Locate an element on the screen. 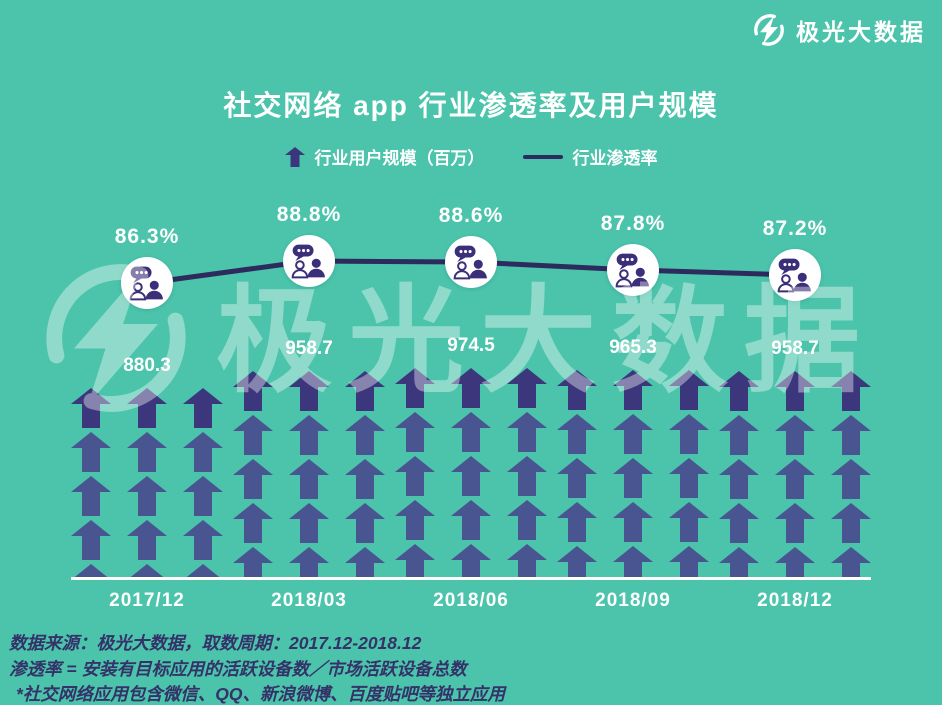  penetration-label: 88.8% is located at coordinates (309, 214).